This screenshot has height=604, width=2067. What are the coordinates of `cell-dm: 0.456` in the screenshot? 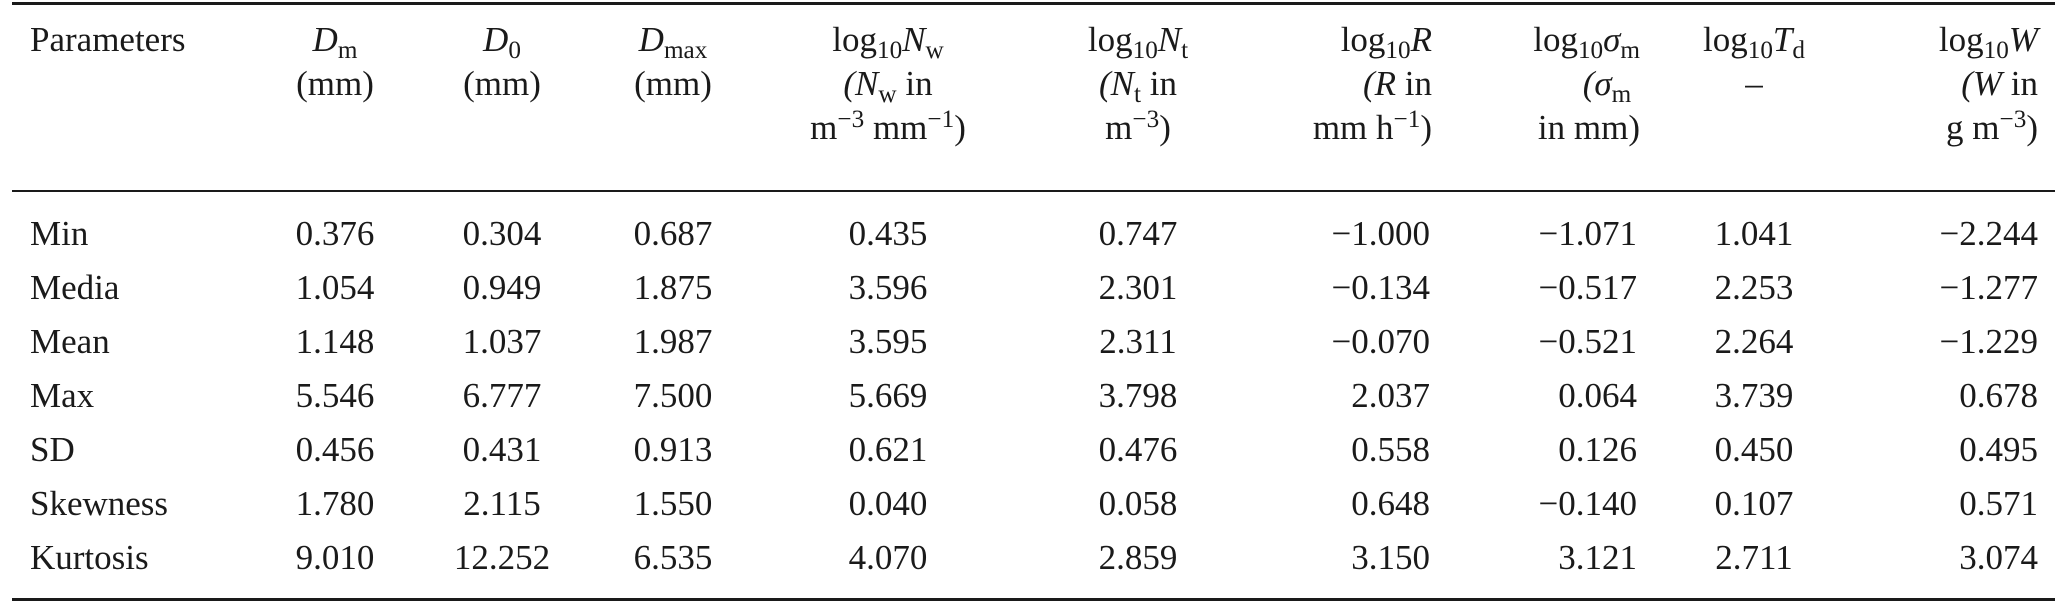 It's located at (335, 449).